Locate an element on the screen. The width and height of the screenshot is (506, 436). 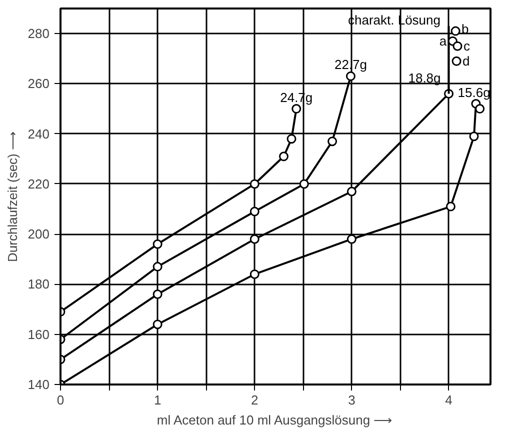
series-label: 15.6g is located at coordinates (474, 92).